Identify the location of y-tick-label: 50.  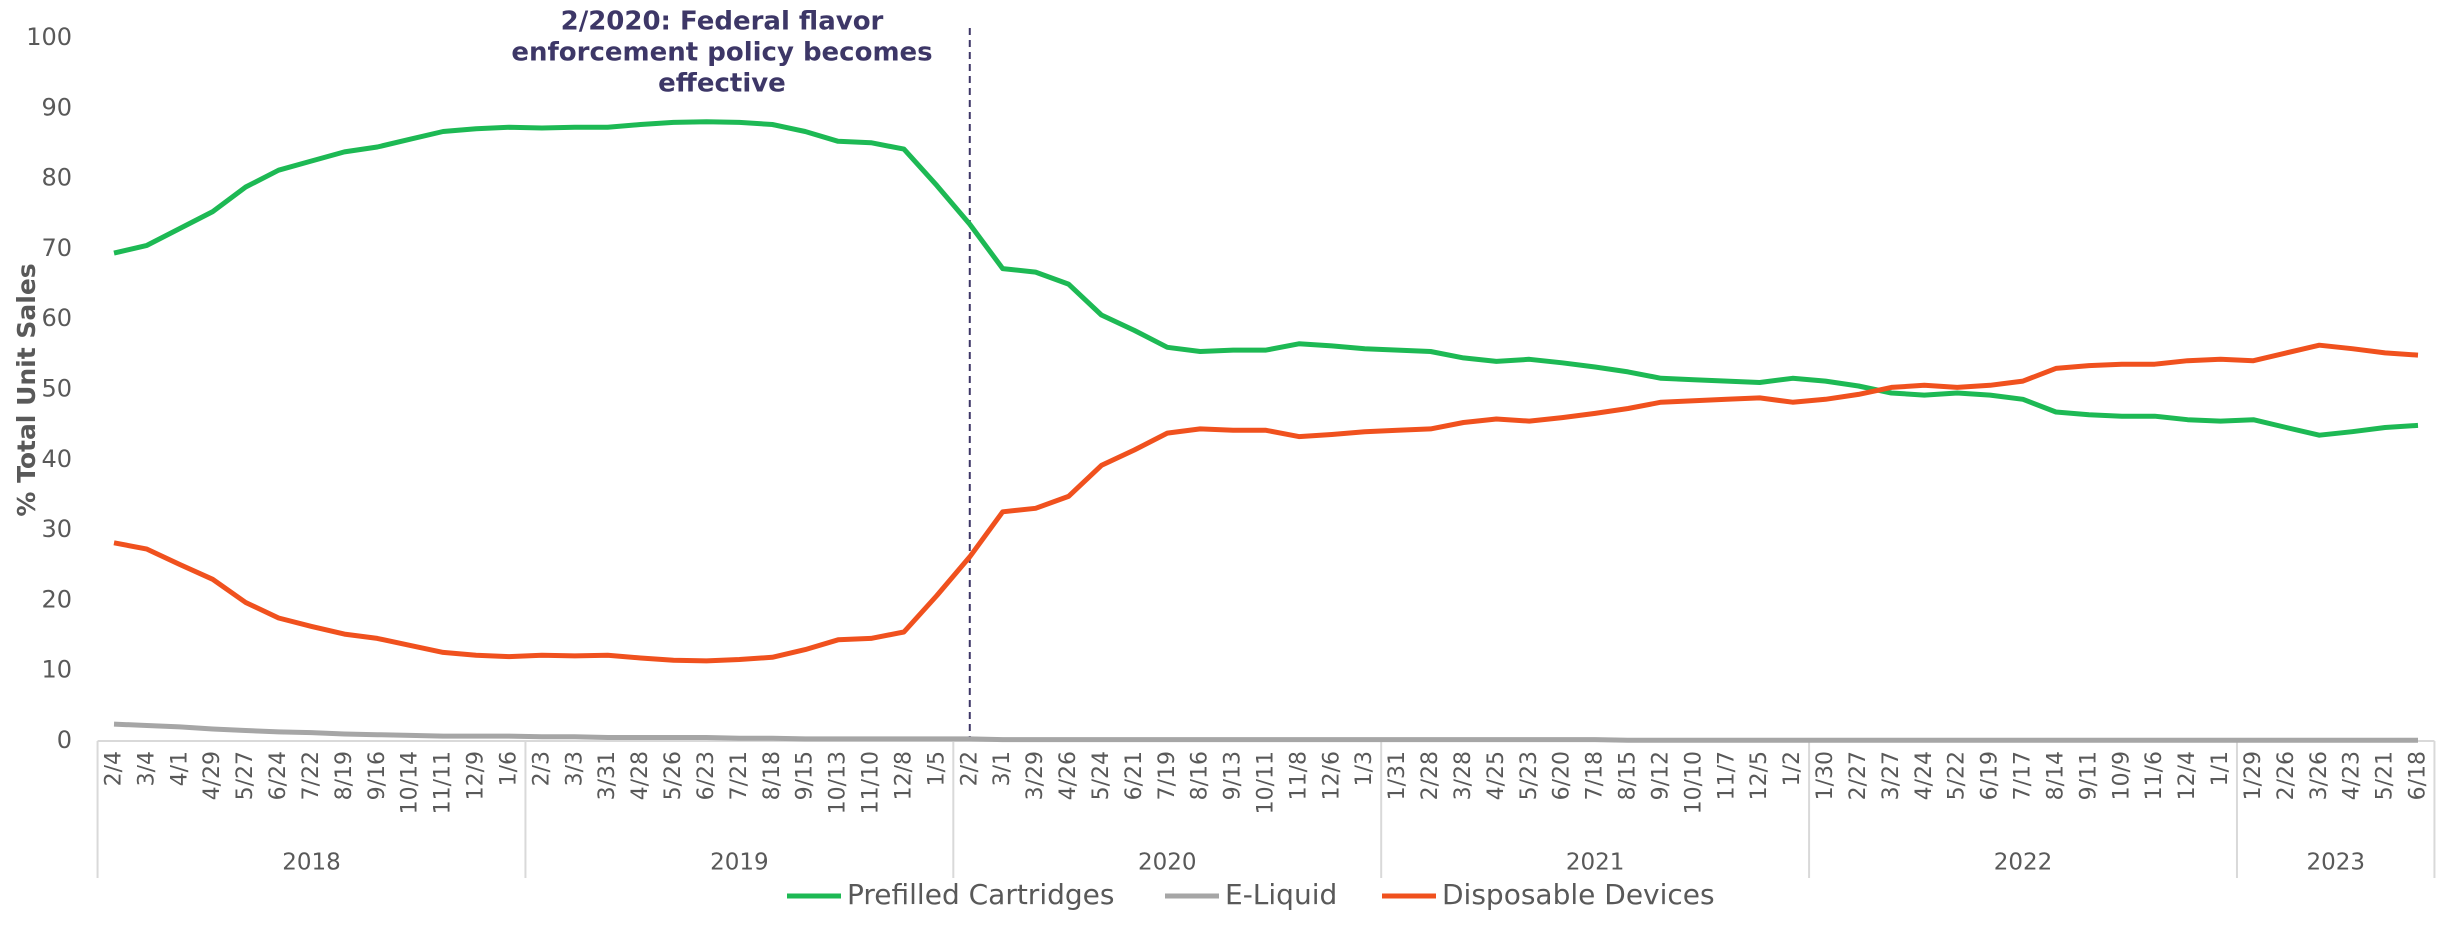
(56, 389).